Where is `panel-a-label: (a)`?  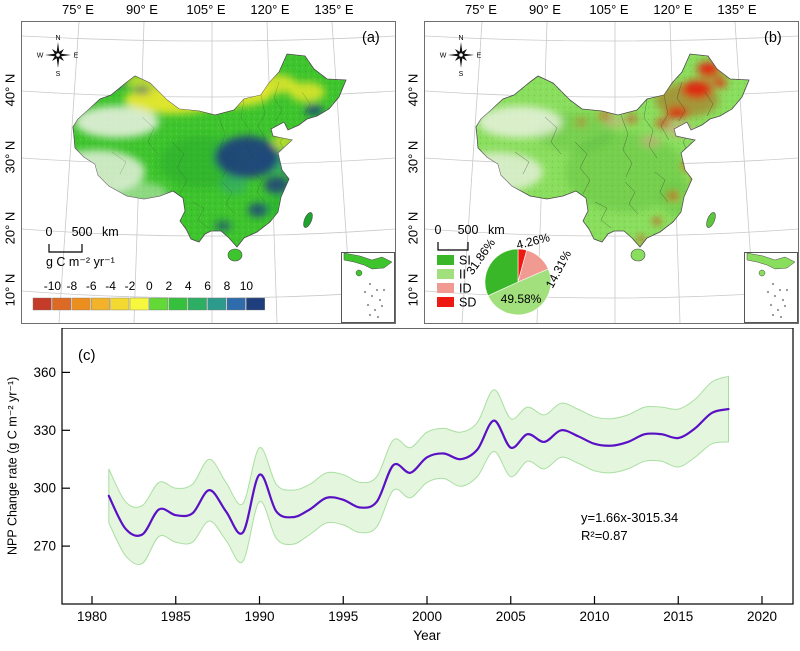 panel-a-label: (a) is located at coordinates (371, 38).